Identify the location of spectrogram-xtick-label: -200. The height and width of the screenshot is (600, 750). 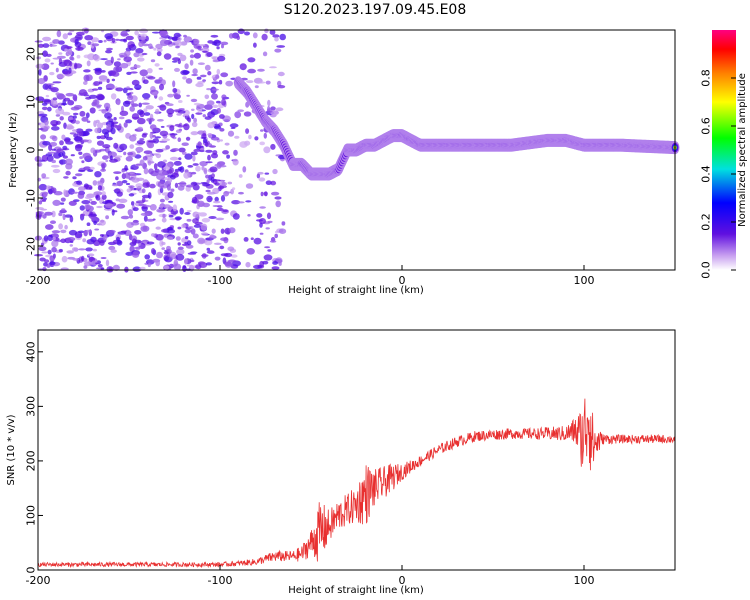
(38, 280).